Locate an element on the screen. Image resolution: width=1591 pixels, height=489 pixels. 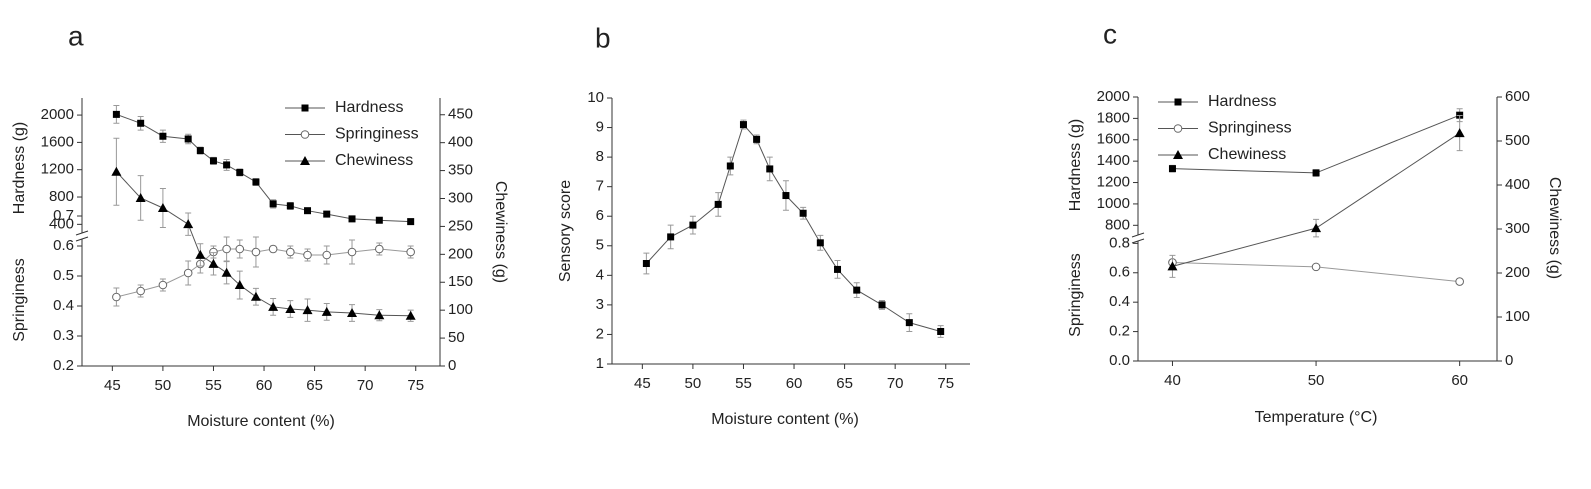
x-tick-label: 65 is located at coordinates (314, 385).